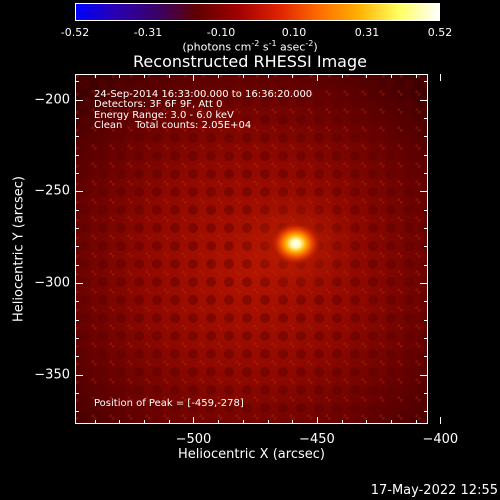 The width and height of the screenshot is (500, 500). What do you see at coordinates (52, 283) in the screenshot?
I see `y-tick-label: −300` at bounding box center [52, 283].